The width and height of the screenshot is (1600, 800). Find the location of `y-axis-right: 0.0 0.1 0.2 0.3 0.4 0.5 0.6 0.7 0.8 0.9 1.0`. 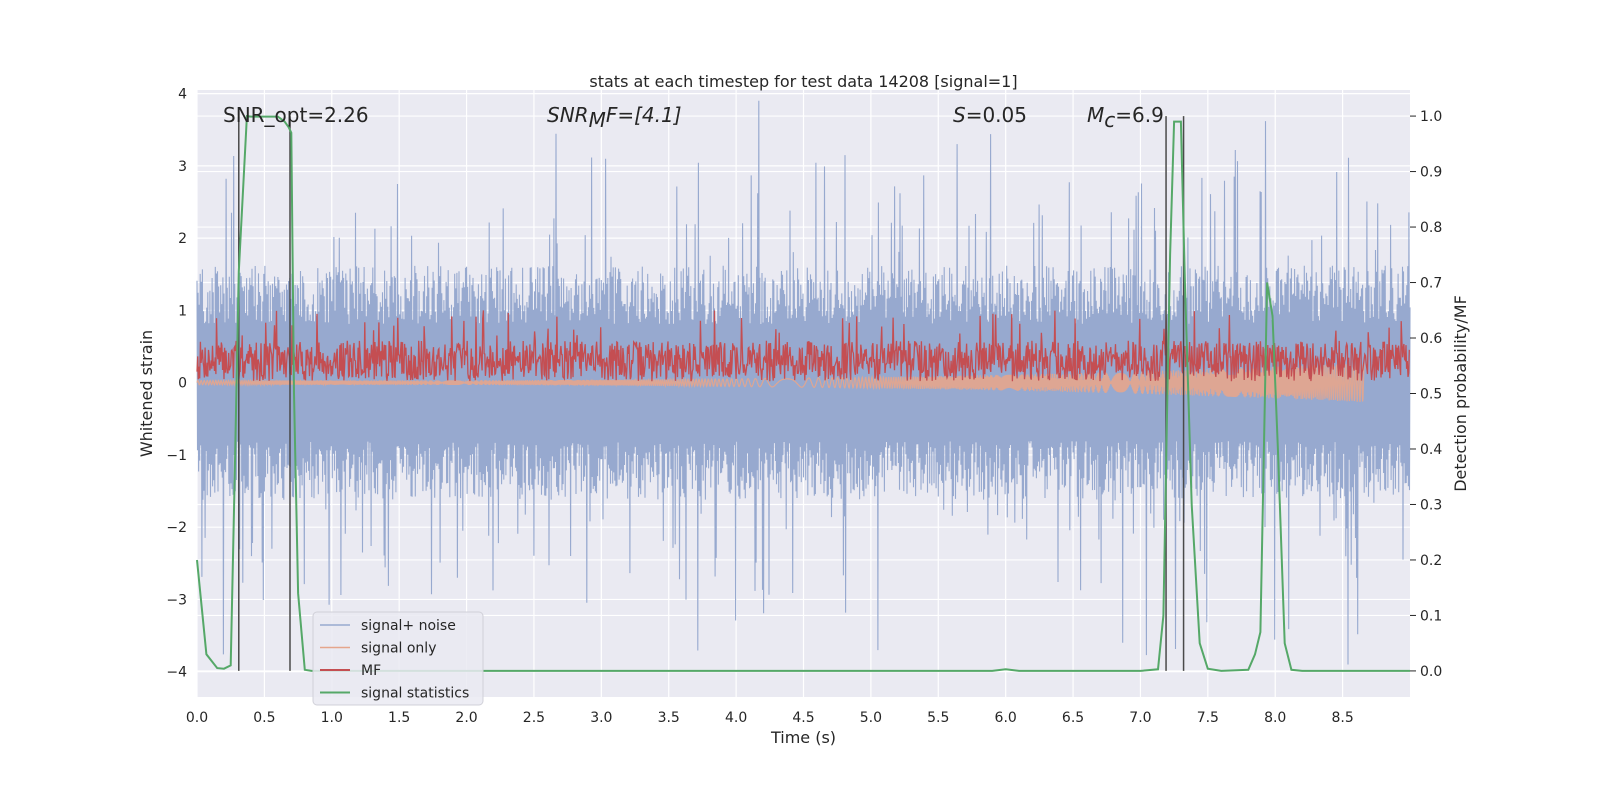

y-axis-right: 0.0 0.1 0.2 0.3 0.4 0.5 0.6 0.7 0.8 0.9 1.0 is located at coordinates (1426, 394).